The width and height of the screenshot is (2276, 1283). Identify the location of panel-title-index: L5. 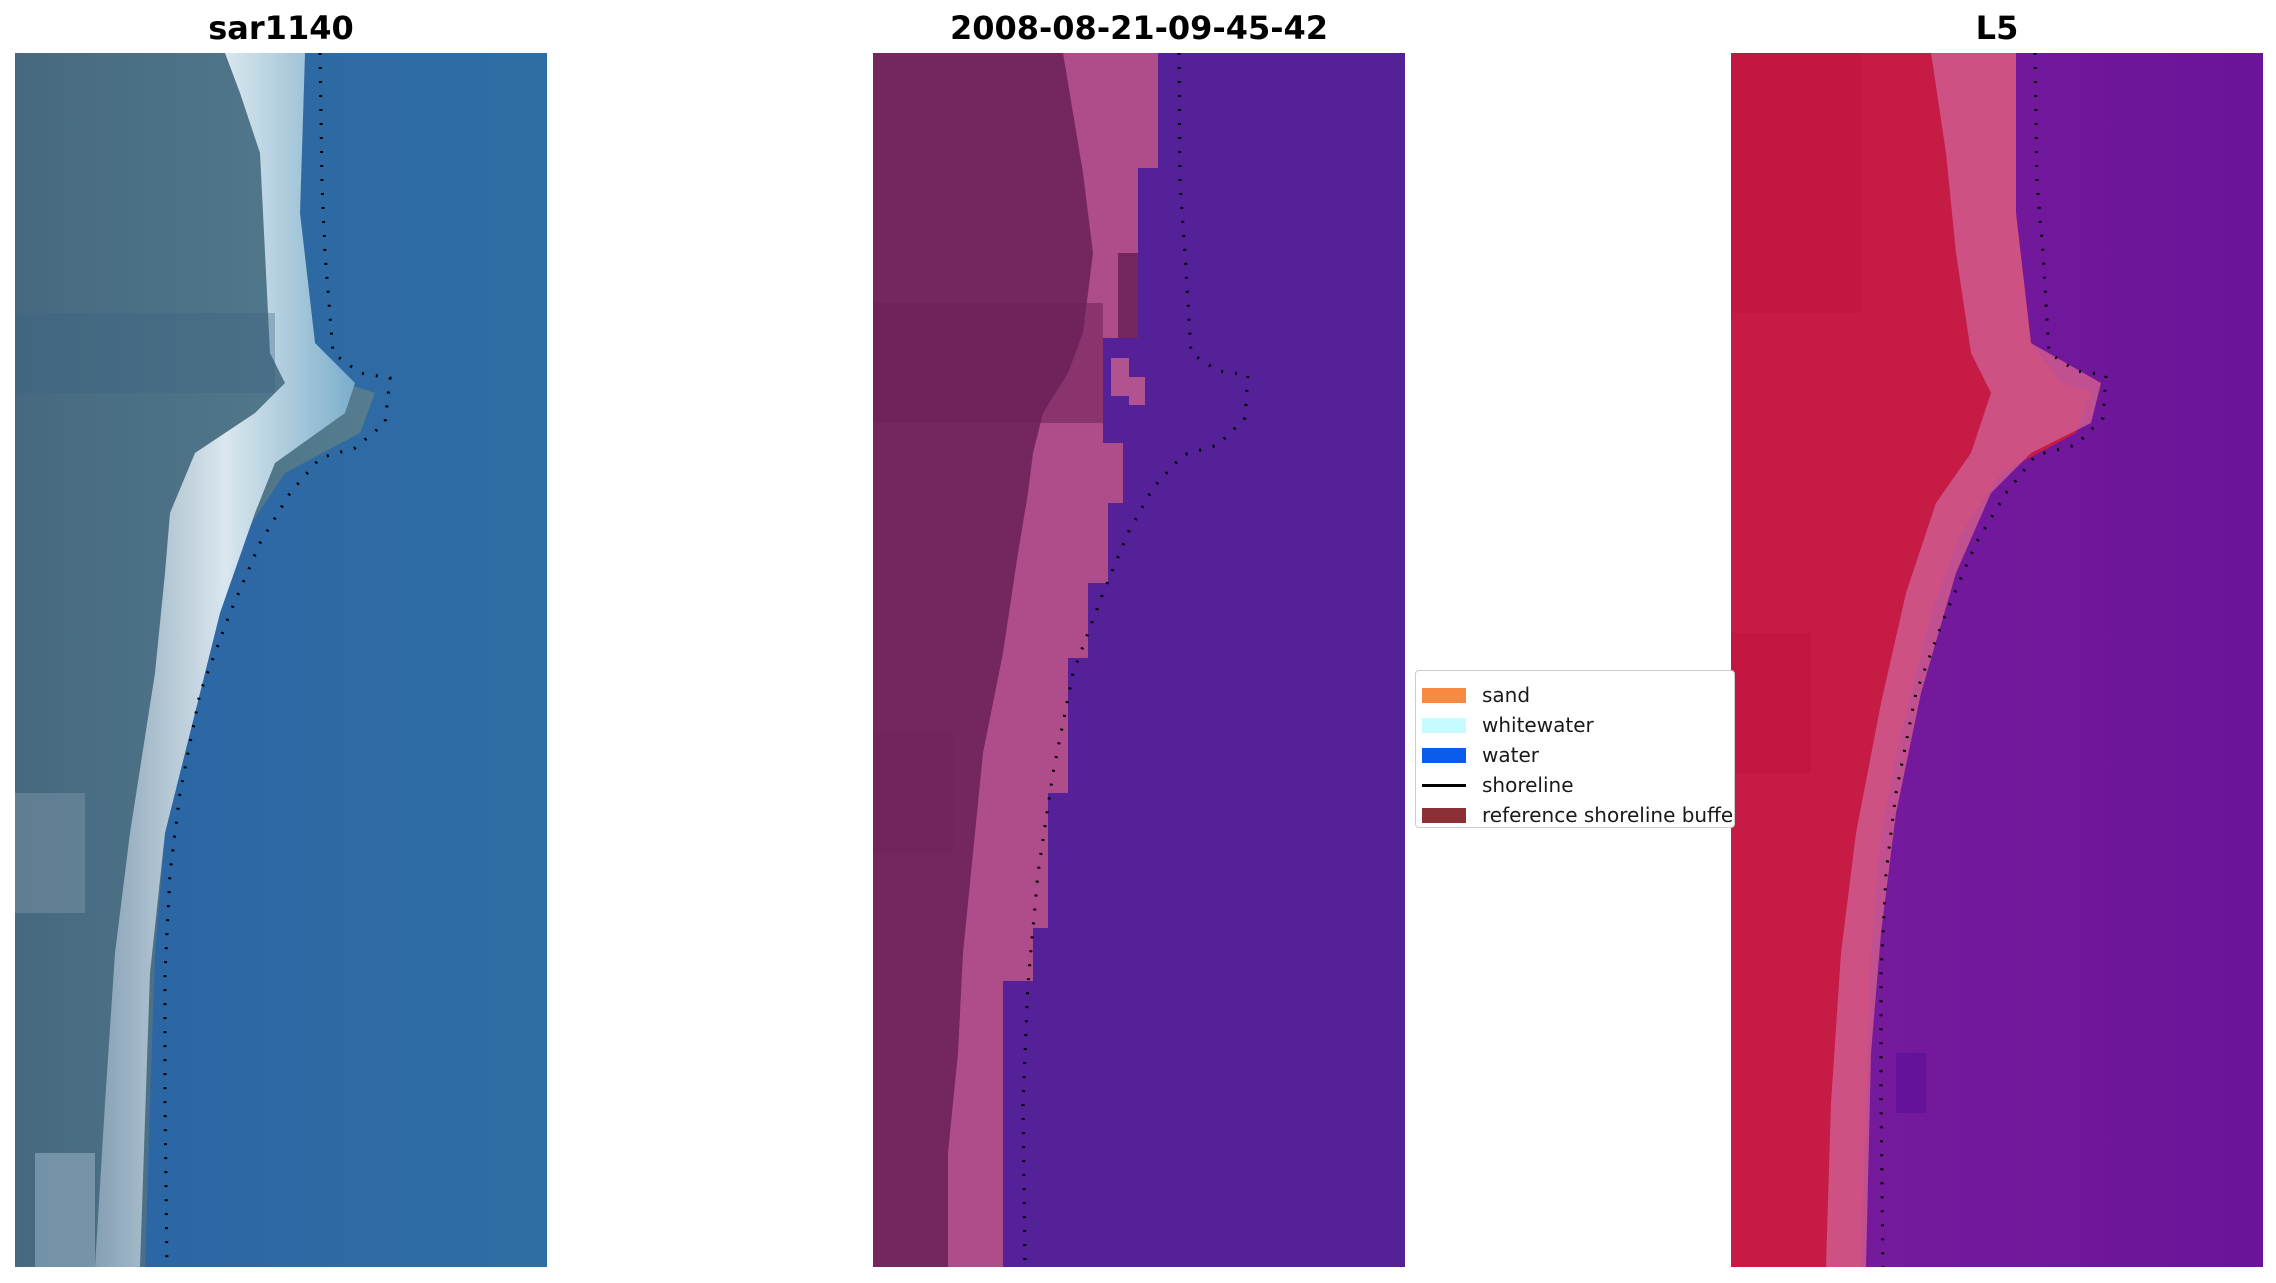
(1997, 28).